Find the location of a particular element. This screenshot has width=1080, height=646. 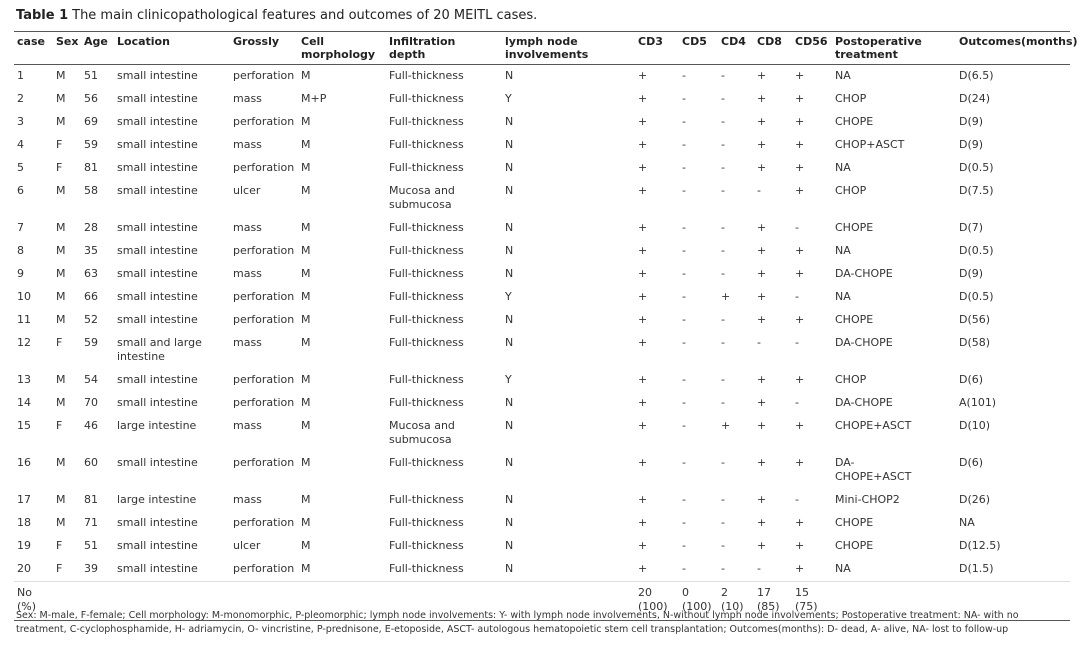

cell-text: 60 is located at coordinates (91, 462).